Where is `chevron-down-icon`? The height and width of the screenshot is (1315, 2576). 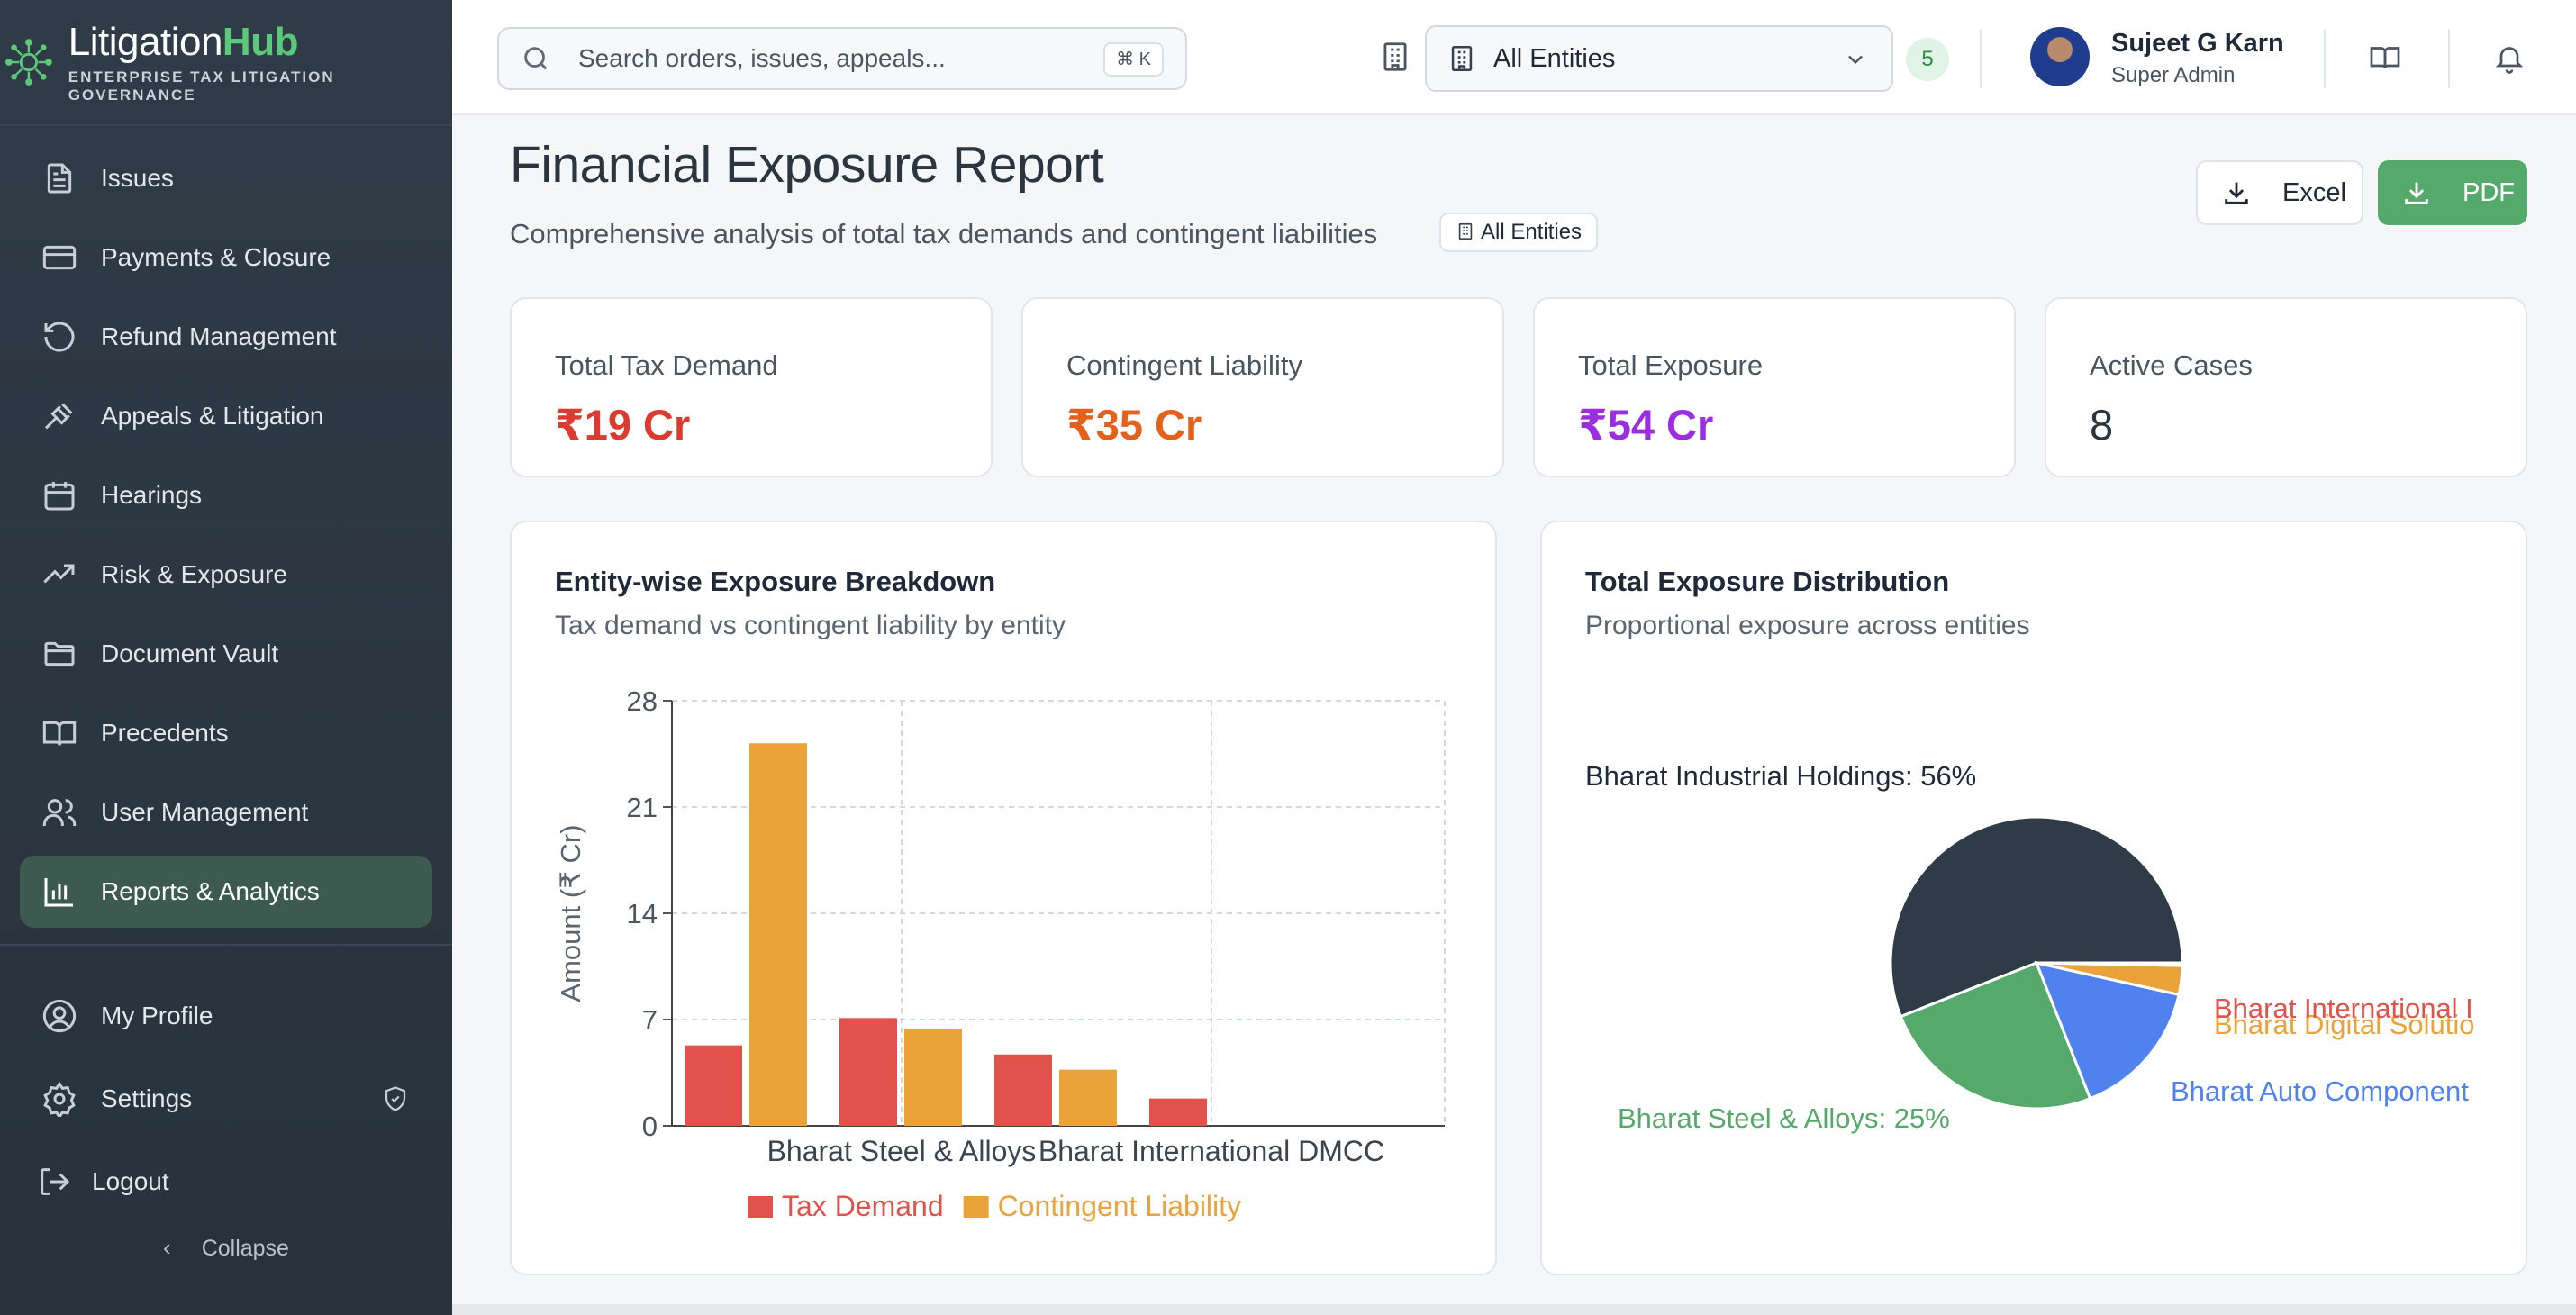 chevron-down-icon is located at coordinates (1855, 60).